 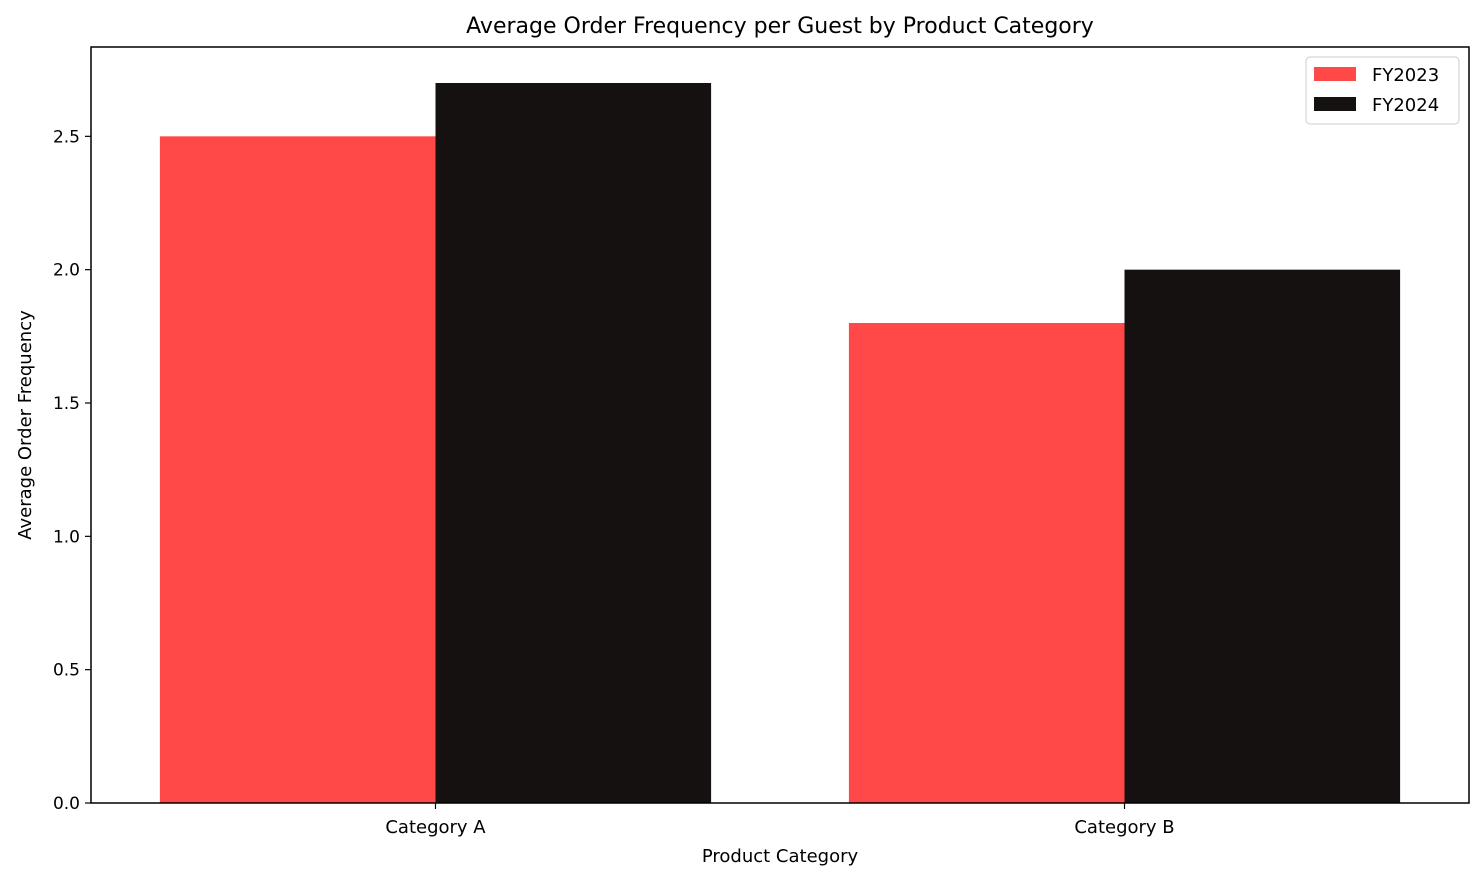 I want to click on y-tick-label: 1.5, so click(x=66, y=404).